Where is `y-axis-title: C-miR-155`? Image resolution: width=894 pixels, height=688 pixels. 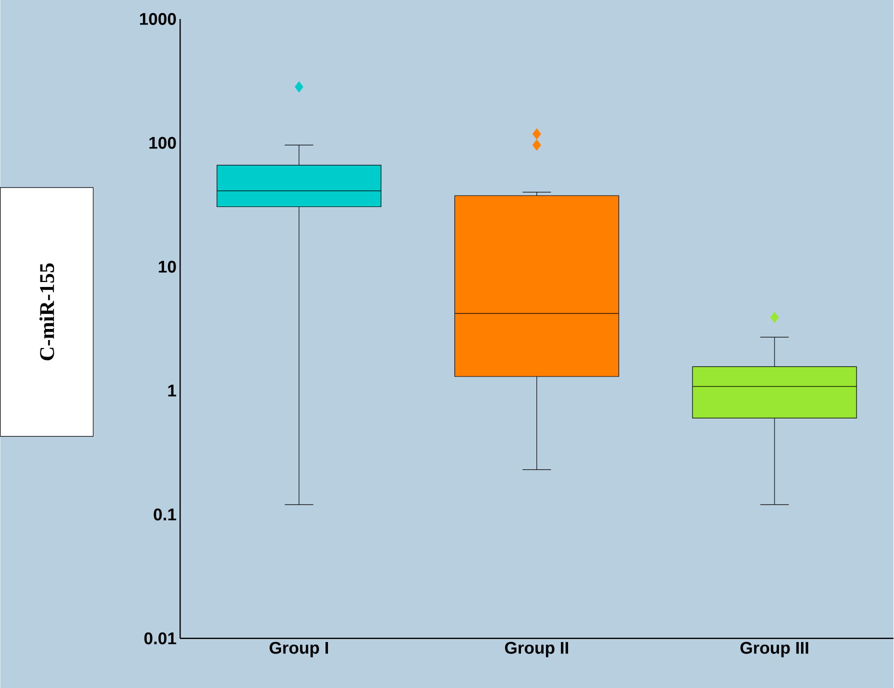 y-axis-title: C-miR-155 is located at coordinates (46, 311).